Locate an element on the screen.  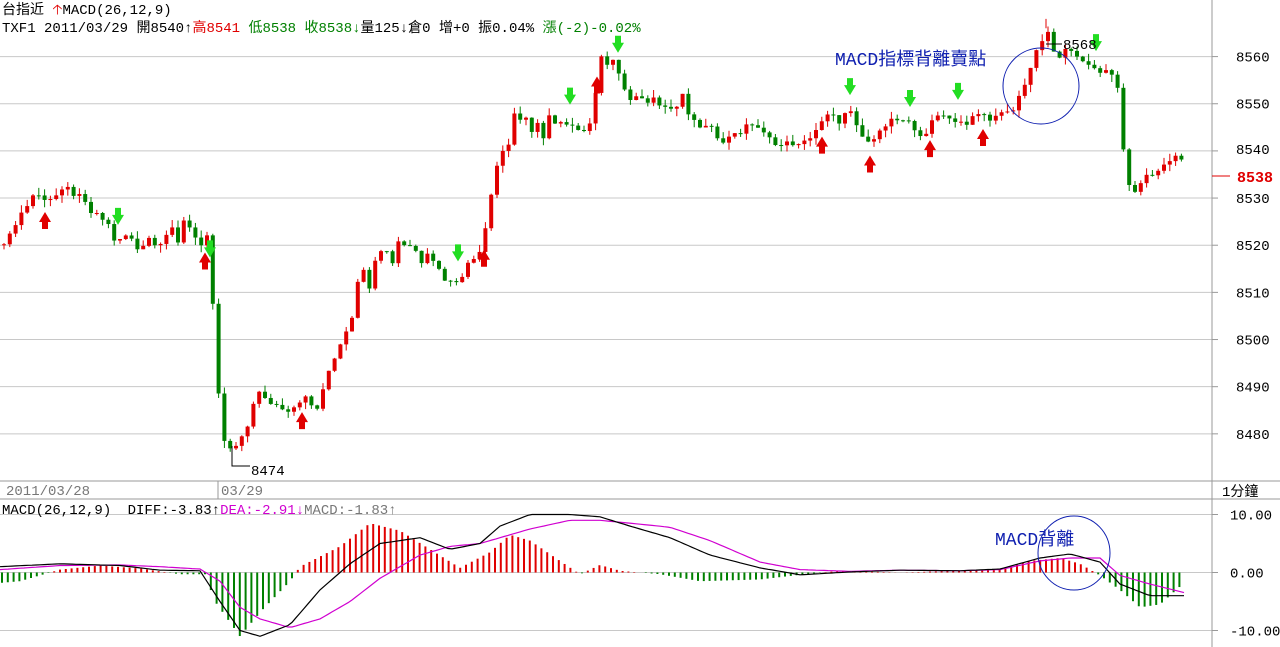
price-tick-label: 8490 is located at coordinates (1253, 389).